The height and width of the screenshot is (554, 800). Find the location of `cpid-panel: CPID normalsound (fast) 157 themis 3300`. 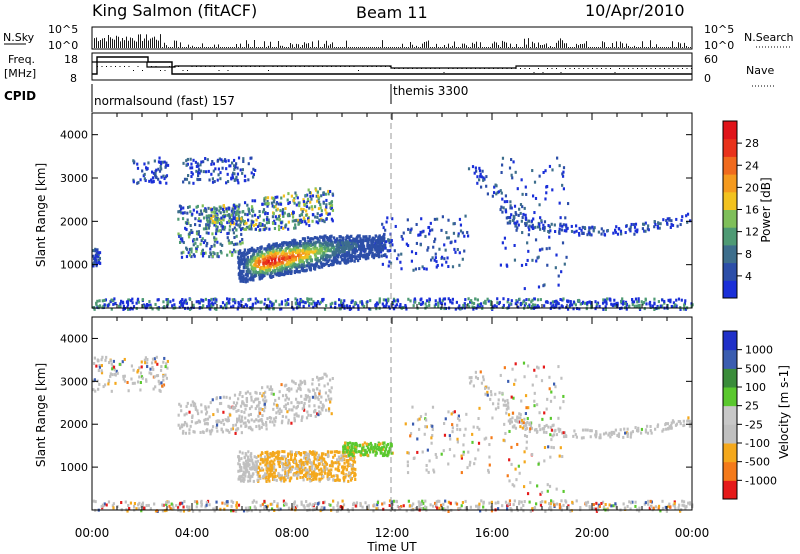

cpid-panel: CPID normalsound (fast) 157 themis 3300 is located at coordinates (236, 98).